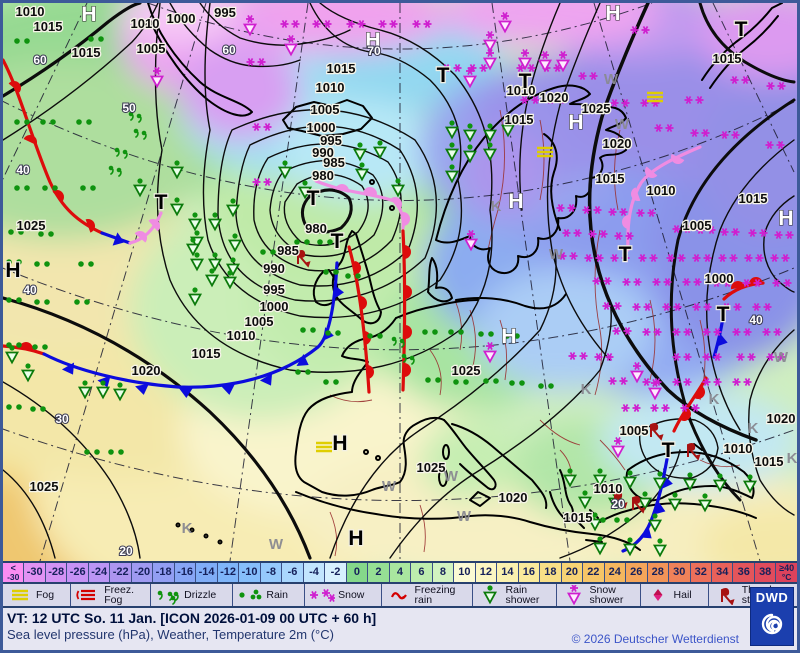  I want to click on legend-item-rain-shower: Rain shower, so click(515, 595).